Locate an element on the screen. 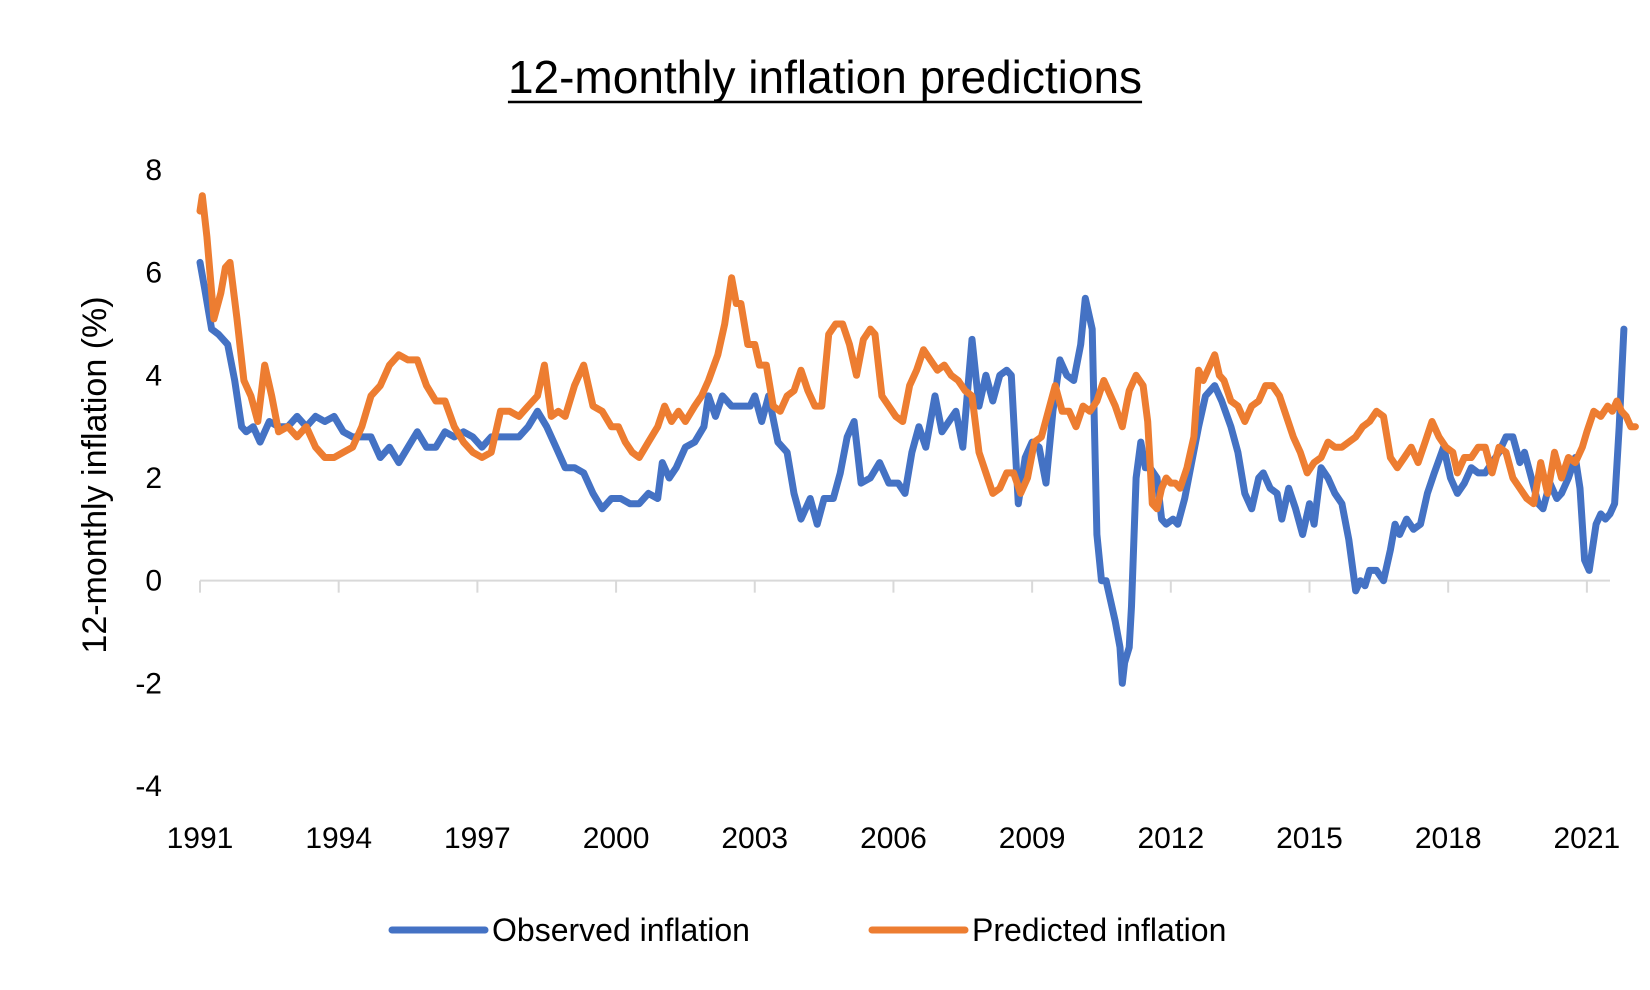 The image size is (1650, 990). y-tick-label: -2 is located at coordinates (148, 683).